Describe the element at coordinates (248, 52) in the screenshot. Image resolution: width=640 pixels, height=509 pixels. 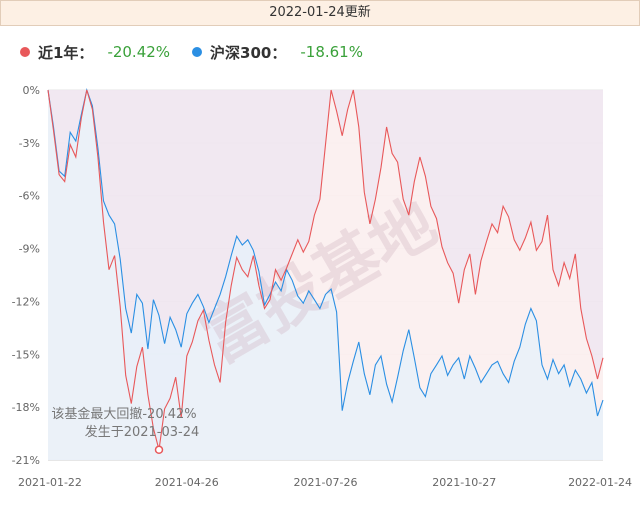
I see `legend-index-name: 沪深300：` at that location.